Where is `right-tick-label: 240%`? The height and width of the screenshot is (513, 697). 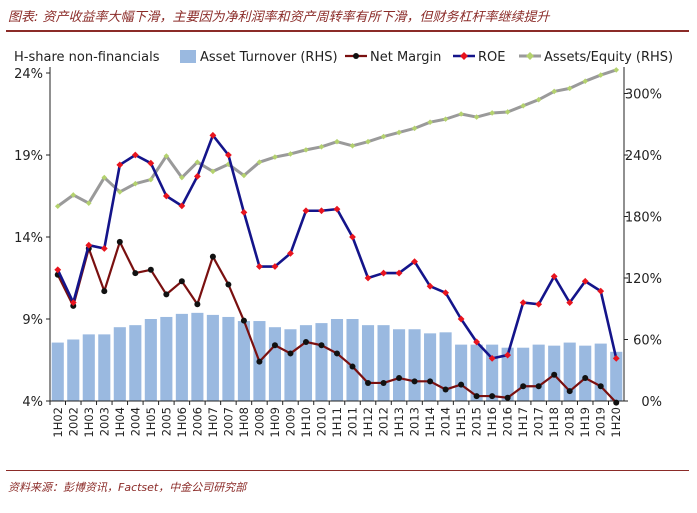
right-tick-label: 240% is located at coordinates (643, 156).